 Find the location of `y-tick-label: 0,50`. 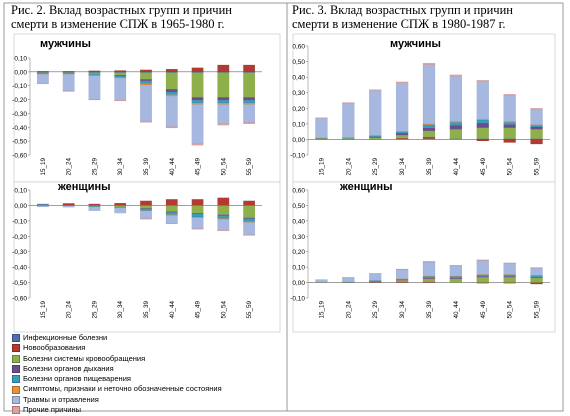

y-tick-label: 0,50 is located at coordinates (298, 206).